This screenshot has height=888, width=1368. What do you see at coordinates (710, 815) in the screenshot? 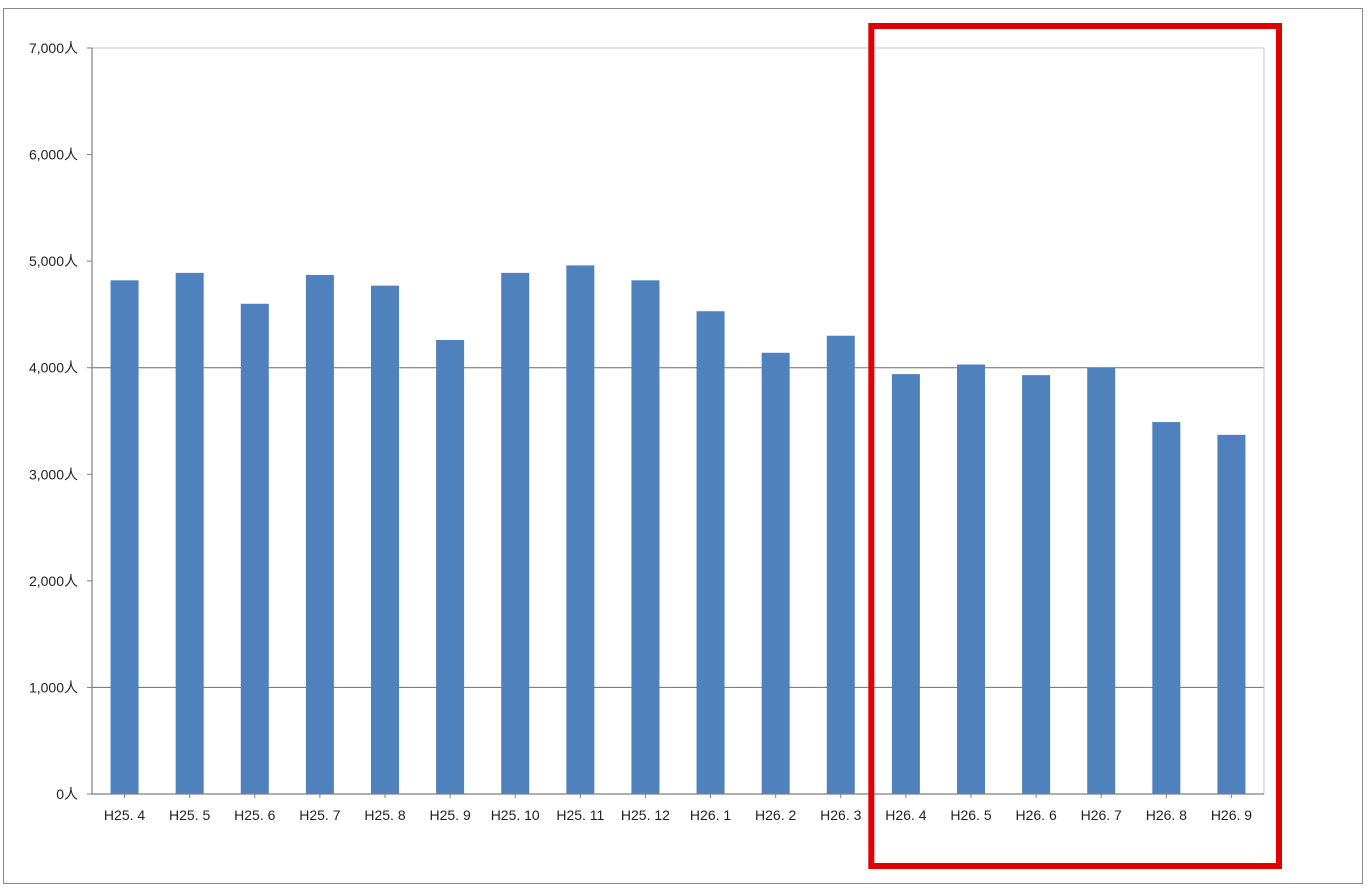
I see `x-tick-label: H26. 1` at bounding box center [710, 815].